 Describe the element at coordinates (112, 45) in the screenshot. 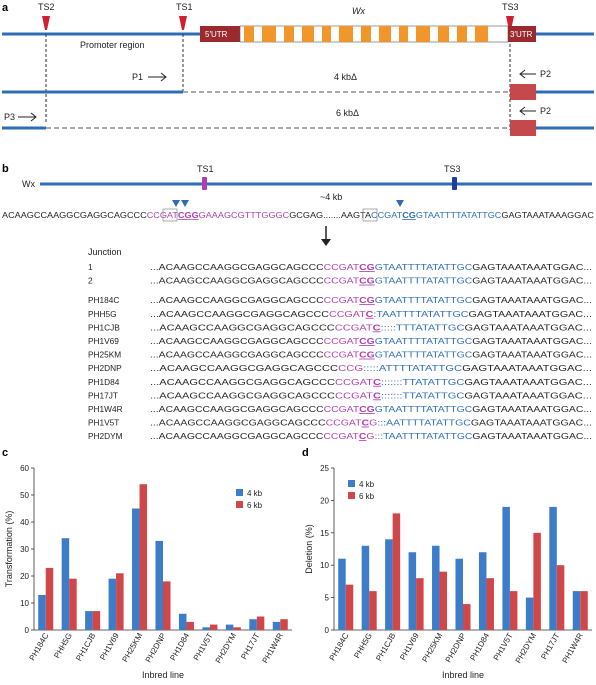

I see `promoter-label: Promoter region` at that location.